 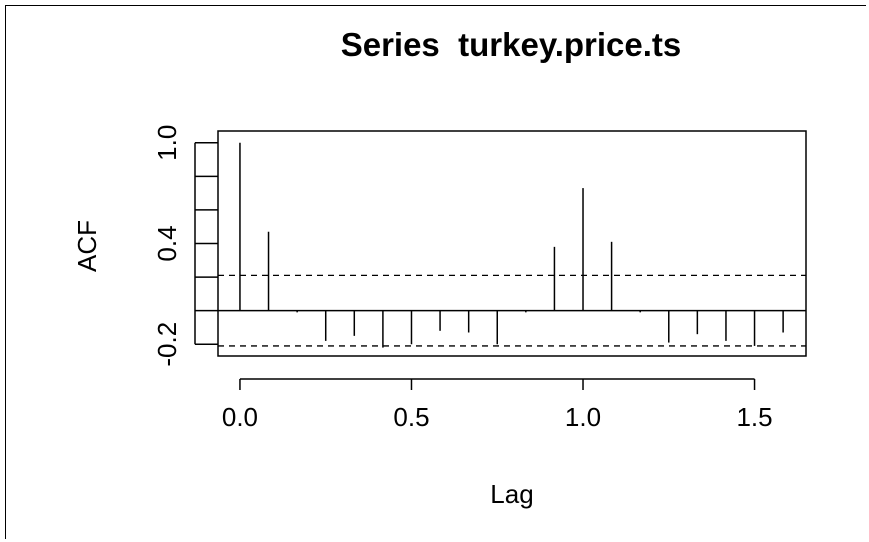 I want to click on x-axis-label: Lag, so click(x=511, y=494).